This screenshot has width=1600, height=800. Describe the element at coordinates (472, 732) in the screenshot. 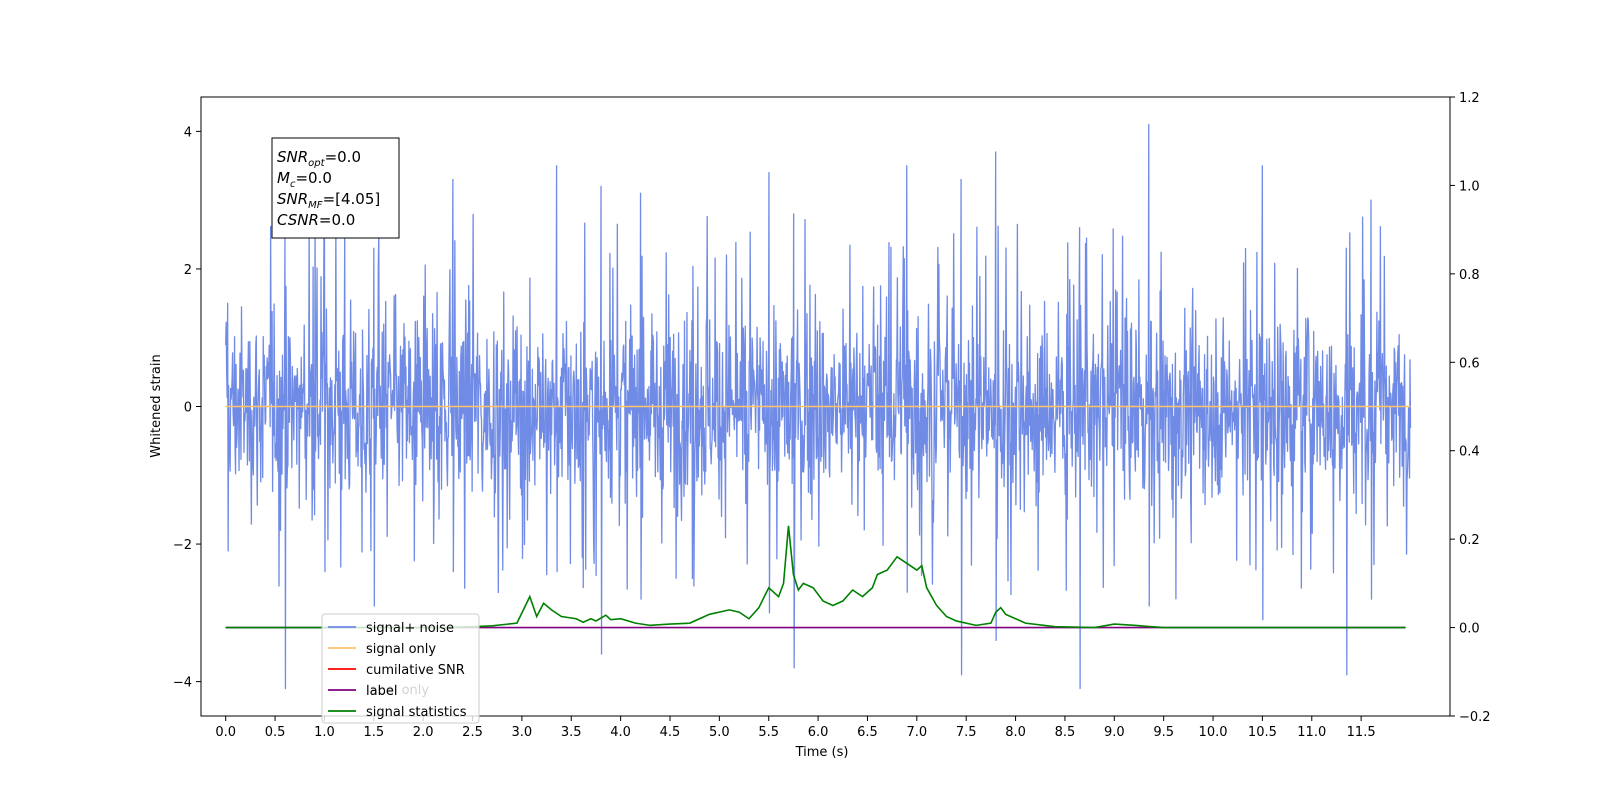

I see `x-tick-label: 2.5` at that location.